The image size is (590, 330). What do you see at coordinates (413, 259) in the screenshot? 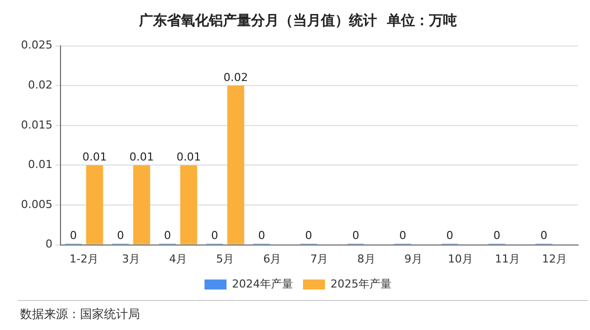
I see `x-tick-label: 9月` at bounding box center [413, 259].